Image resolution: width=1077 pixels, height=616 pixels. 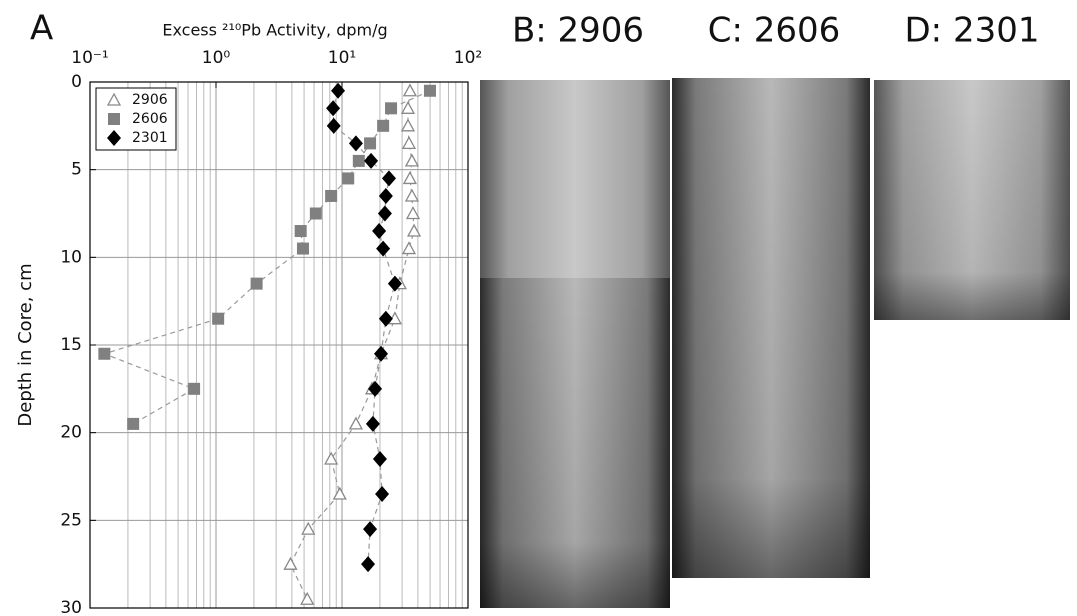 What do you see at coordinates (71, 520) in the screenshot?
I see `y-tick-label: 25` at bounding box center [71, 520].